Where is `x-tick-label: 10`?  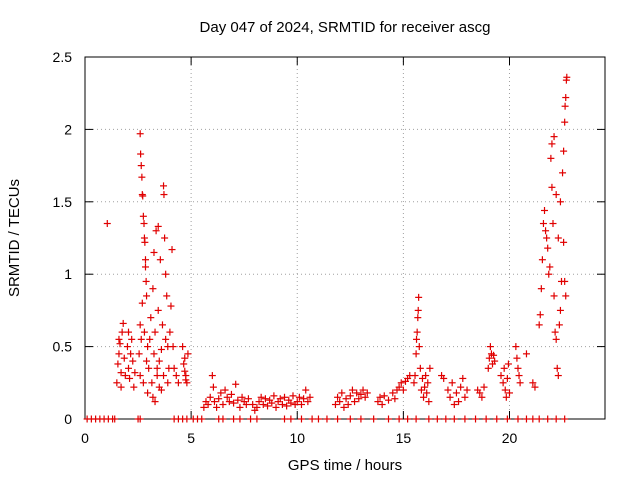 x-tick-label: 10 is located at coordinates (297, 438).